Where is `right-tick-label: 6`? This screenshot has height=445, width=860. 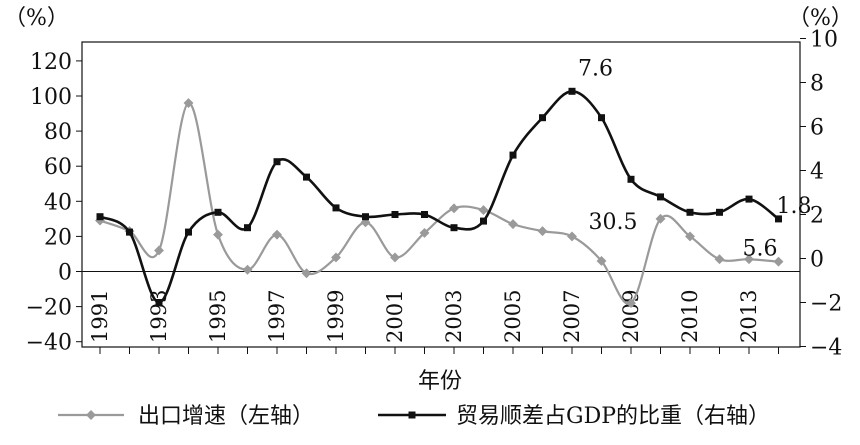 right-tick-label: 6 is located at coordinates (817, 128).